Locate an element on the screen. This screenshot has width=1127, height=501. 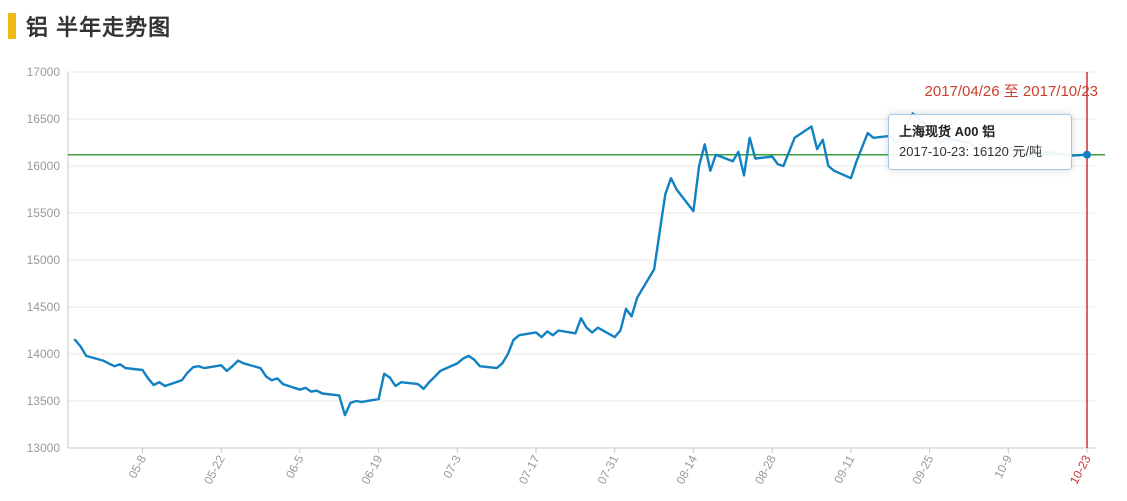
x-axis-tick-label: 09-11 is located at coordinates (844, 469).